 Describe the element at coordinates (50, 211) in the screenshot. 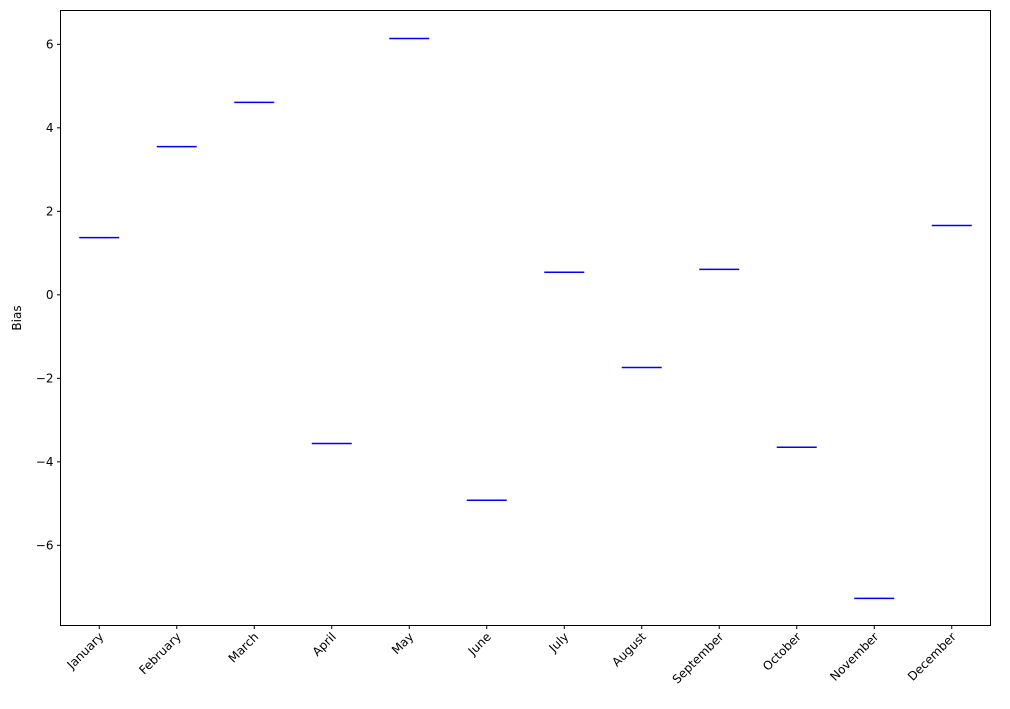

I see `y-tick-label: 2` at that location.